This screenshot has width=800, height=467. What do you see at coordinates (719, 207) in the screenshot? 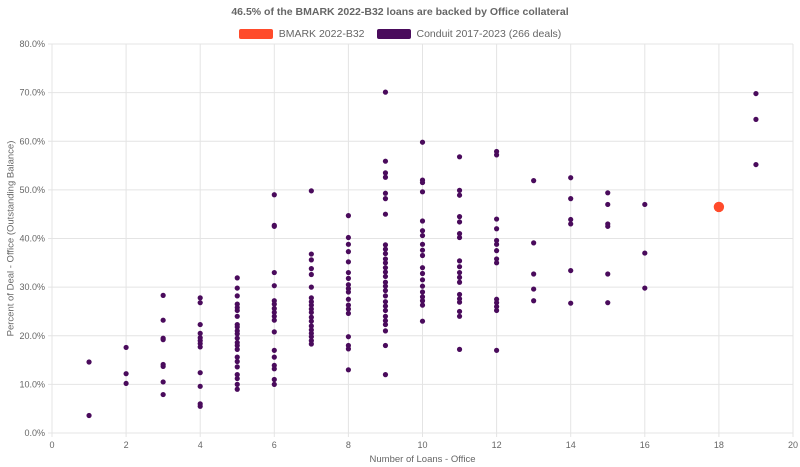
I see `data-point-bmark` at bounding box center [719, 207].